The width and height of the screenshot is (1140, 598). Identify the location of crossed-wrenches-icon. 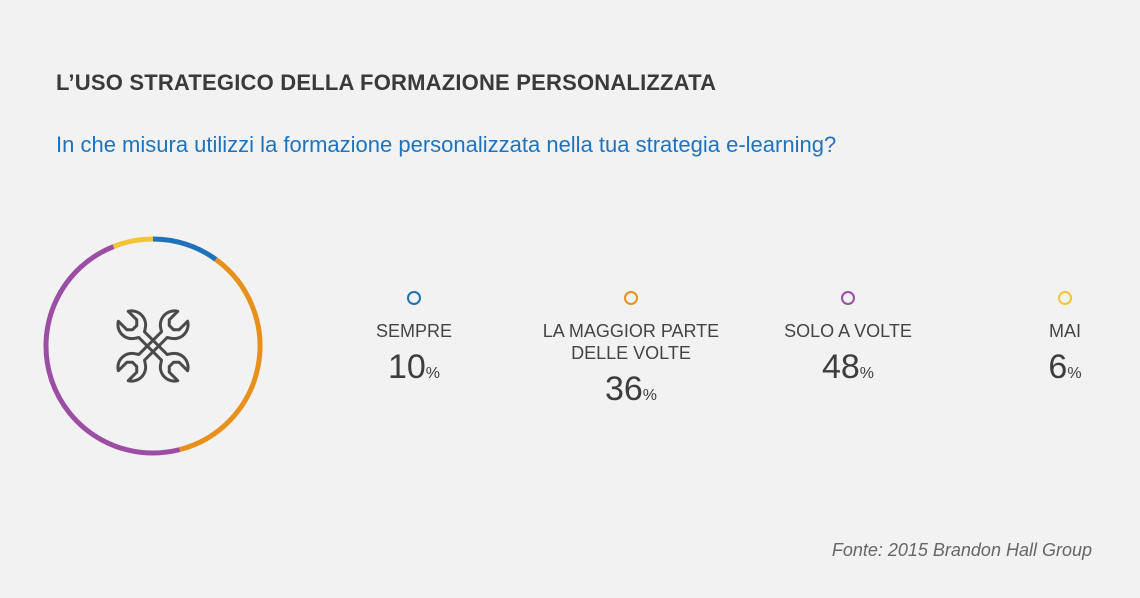
(153, 346).